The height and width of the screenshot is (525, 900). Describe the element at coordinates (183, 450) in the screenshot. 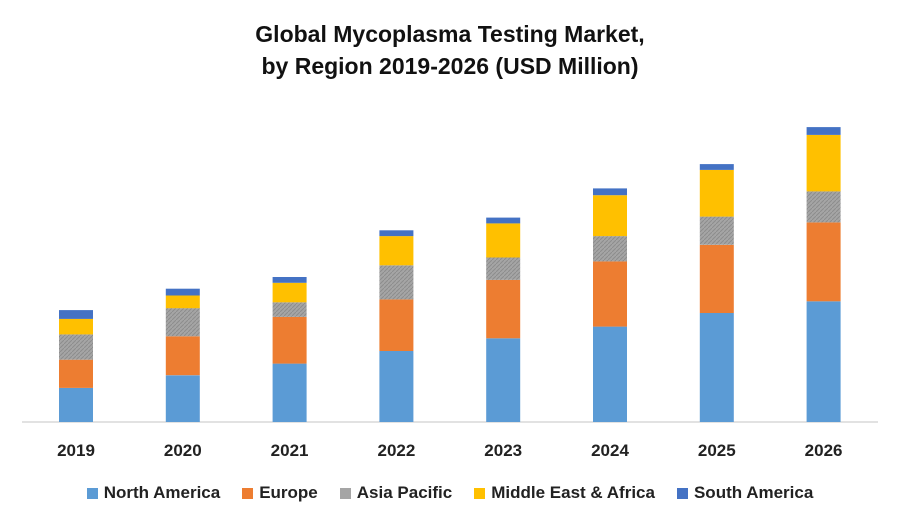

I see `x-tick-label-2020: 2020` at that location.